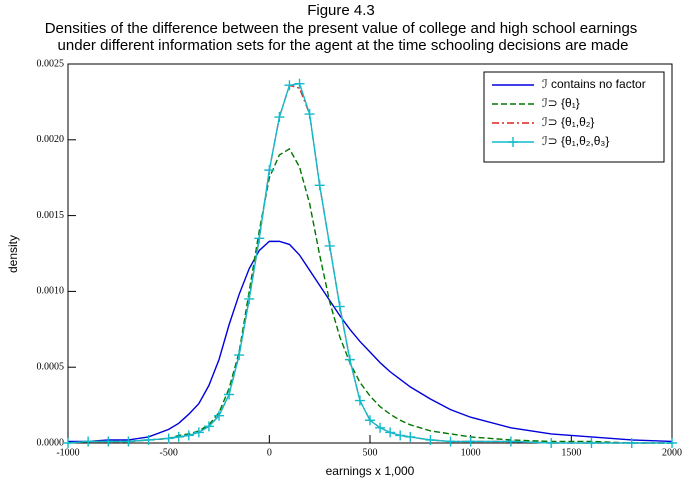 The image size is (683, 486). I want to click on y-tick-label: 0.0025, so click(51, 63).